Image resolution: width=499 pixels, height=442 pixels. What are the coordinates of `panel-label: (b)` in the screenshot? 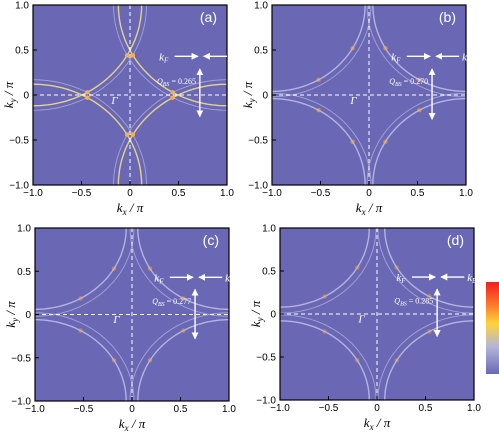 It's located at (447, 17).